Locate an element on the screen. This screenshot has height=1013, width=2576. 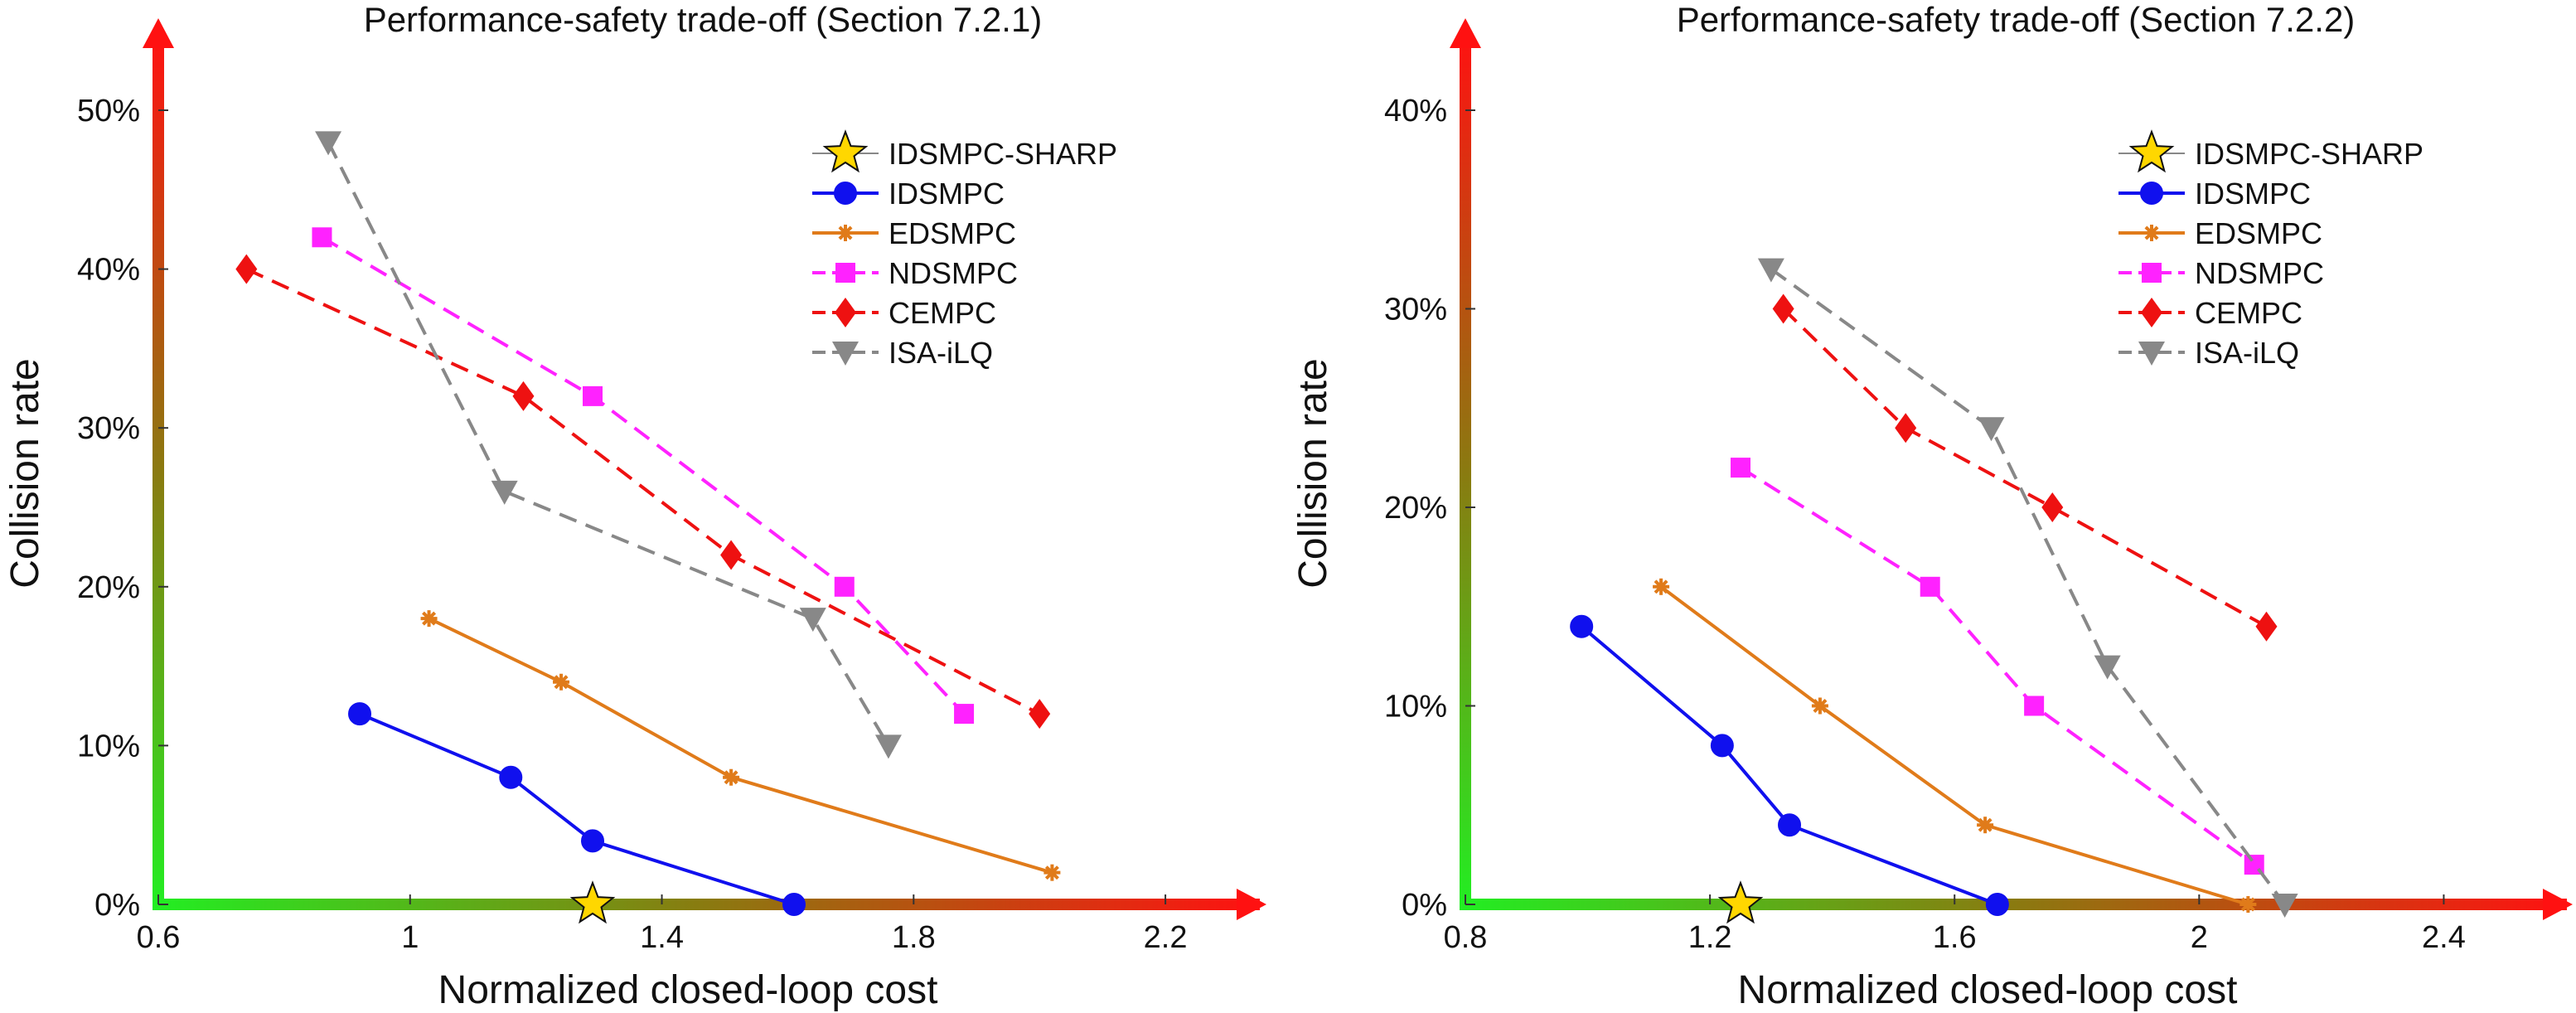
x-tick-label: 1.6 is located at coordinates (1955, 938).